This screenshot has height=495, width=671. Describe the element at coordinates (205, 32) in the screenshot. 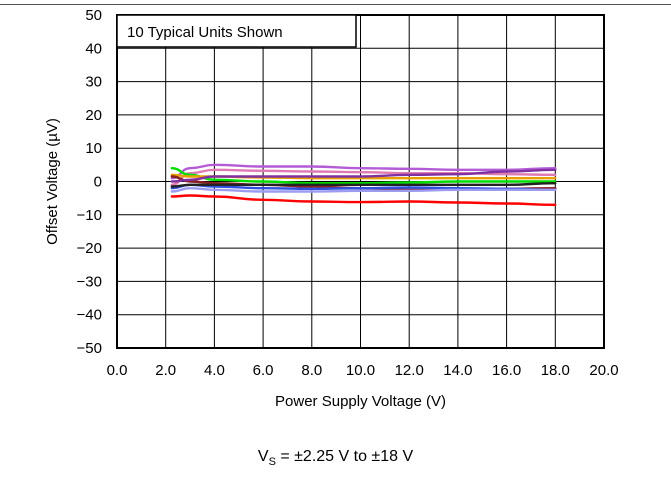

I see `annotation-text: 10 Typical Units Shown` at that location.